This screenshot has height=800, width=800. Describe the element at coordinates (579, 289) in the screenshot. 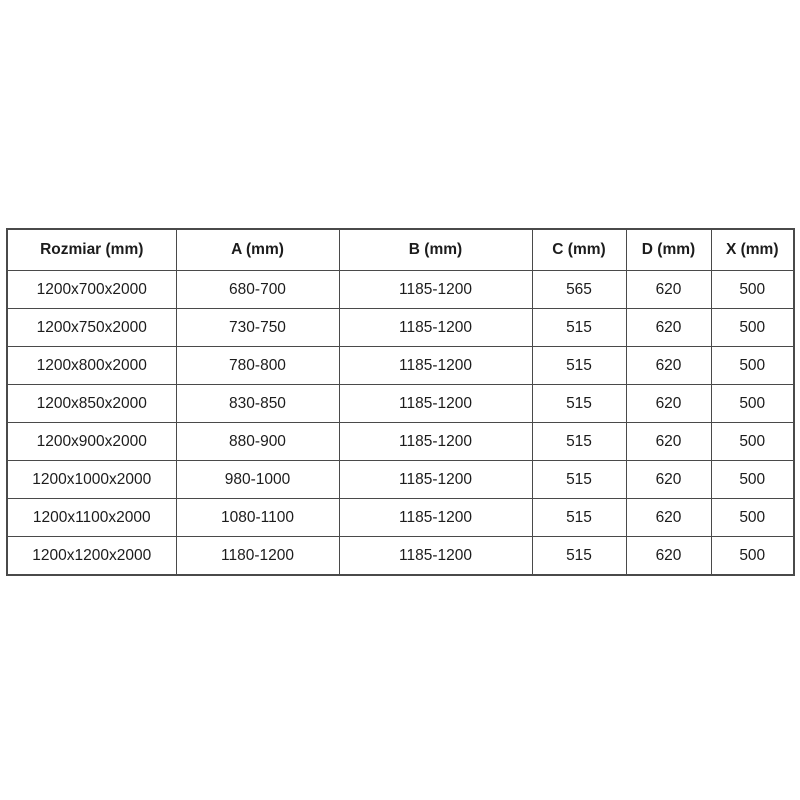

I see `cell: 565` at that location.